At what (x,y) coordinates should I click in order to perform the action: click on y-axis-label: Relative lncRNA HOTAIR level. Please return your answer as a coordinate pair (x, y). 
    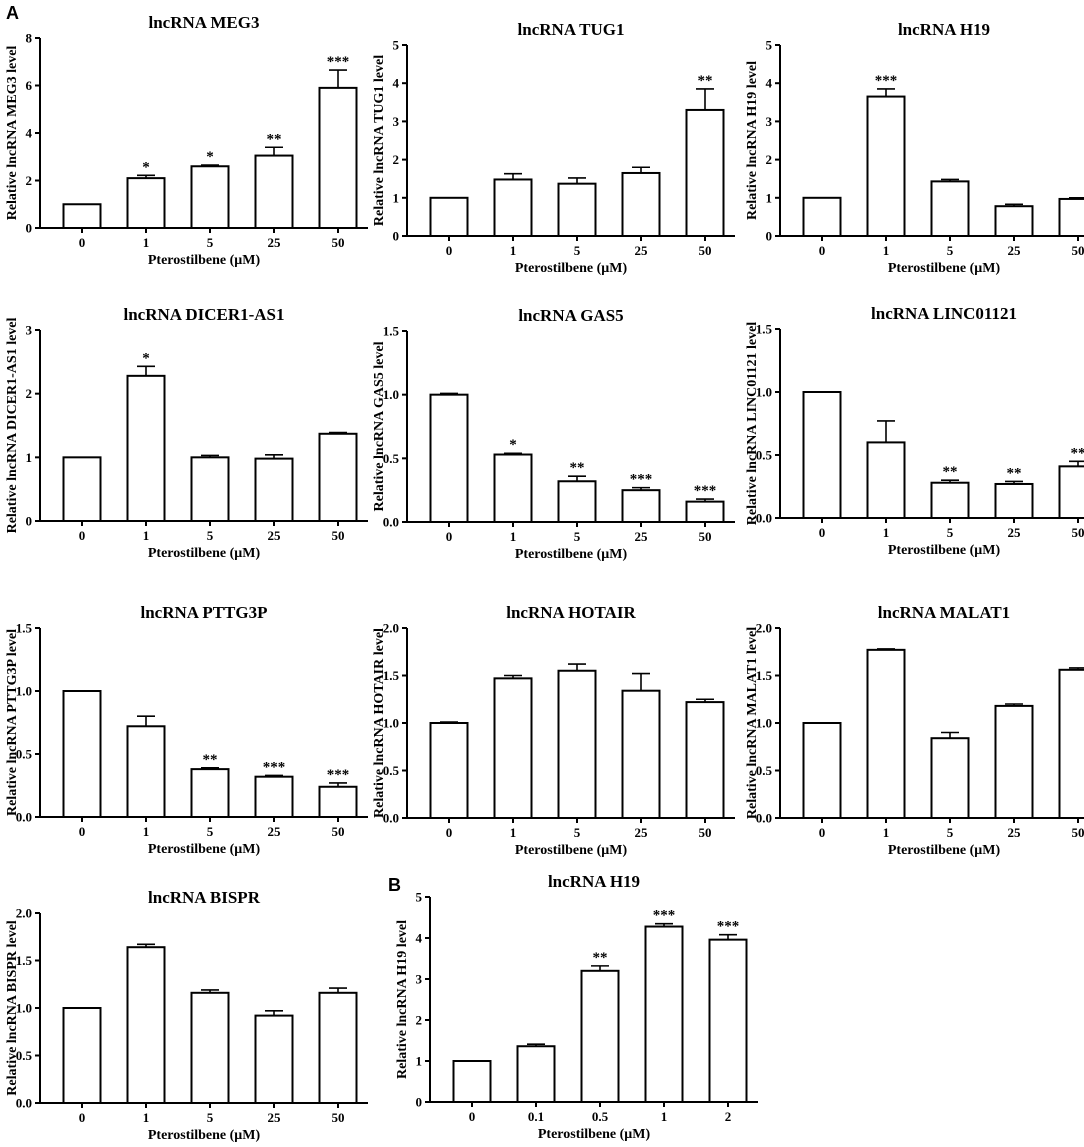
    Looking at the image, I should click on (379, 723).